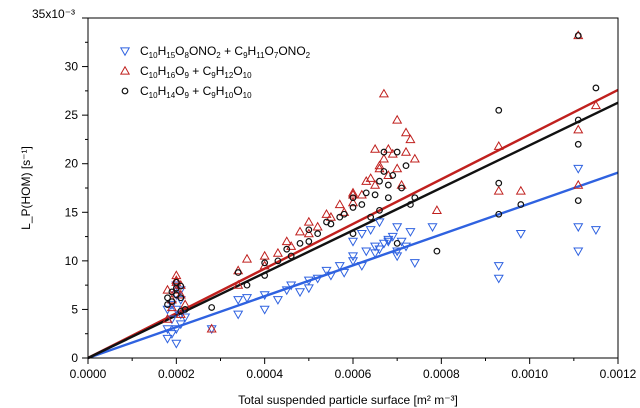 This screenshot has width=640, height=408. Describe the element at coordinates (88, 374) in the screenshot. I see `x-tick-label: 0.0000` at that location.